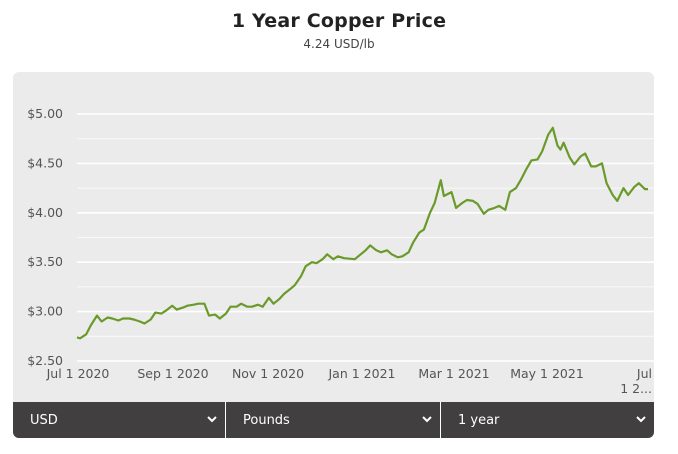  What do you see at coordinates (268, 373) in the screenshot?
I see `x-tick-label: Nov 1 2020` at bounding box center [268, 373].